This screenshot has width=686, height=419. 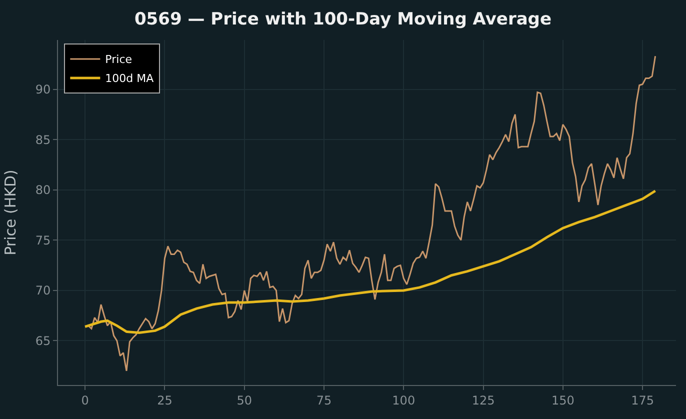 I want to click on y-tick-label: 65, so click(x=43, y=341).